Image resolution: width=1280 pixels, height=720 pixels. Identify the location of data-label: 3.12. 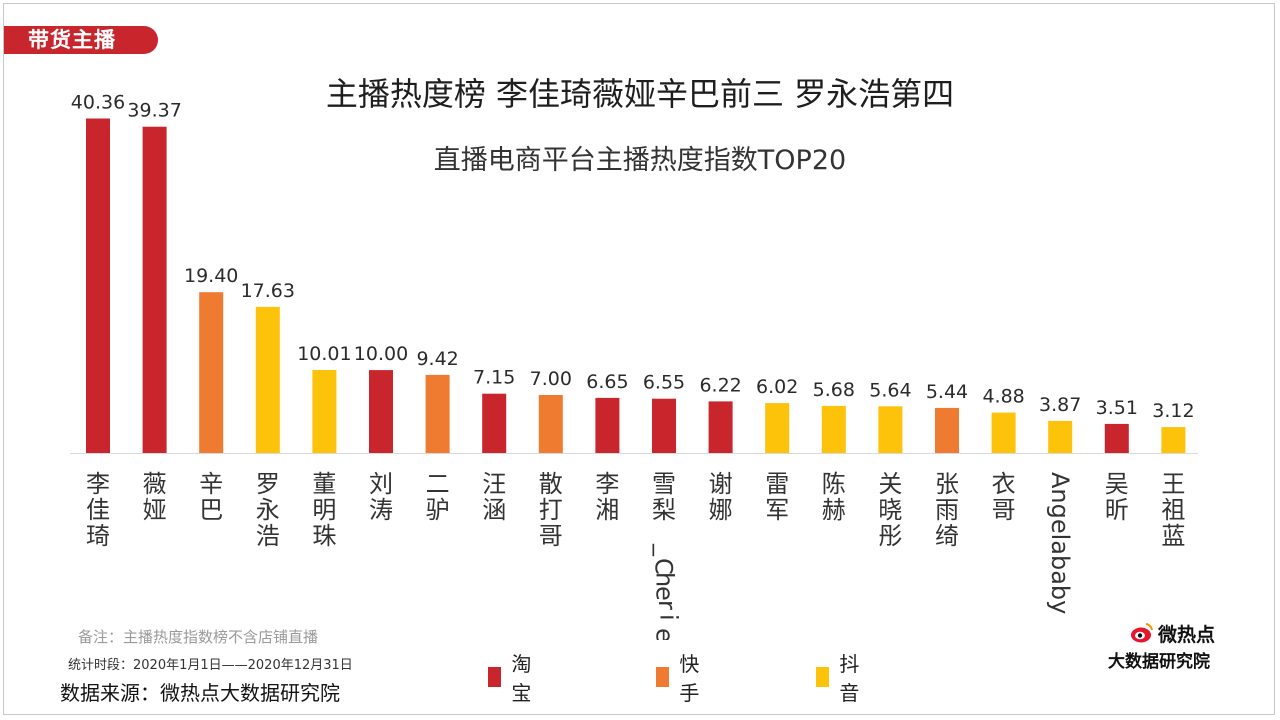
(1173, 411).